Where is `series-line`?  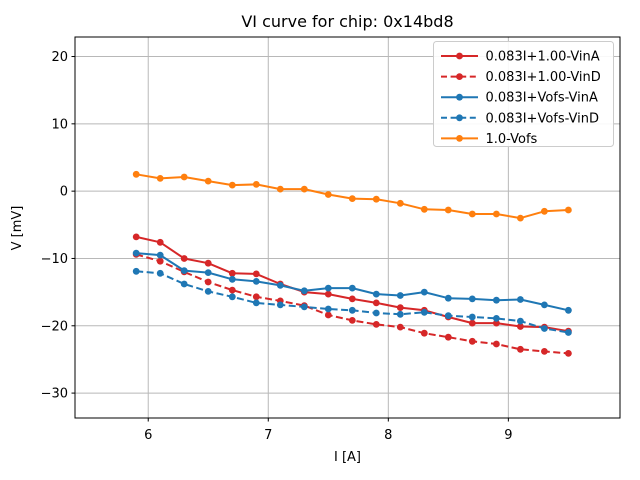 series-line is located at coordinates (352, 304).